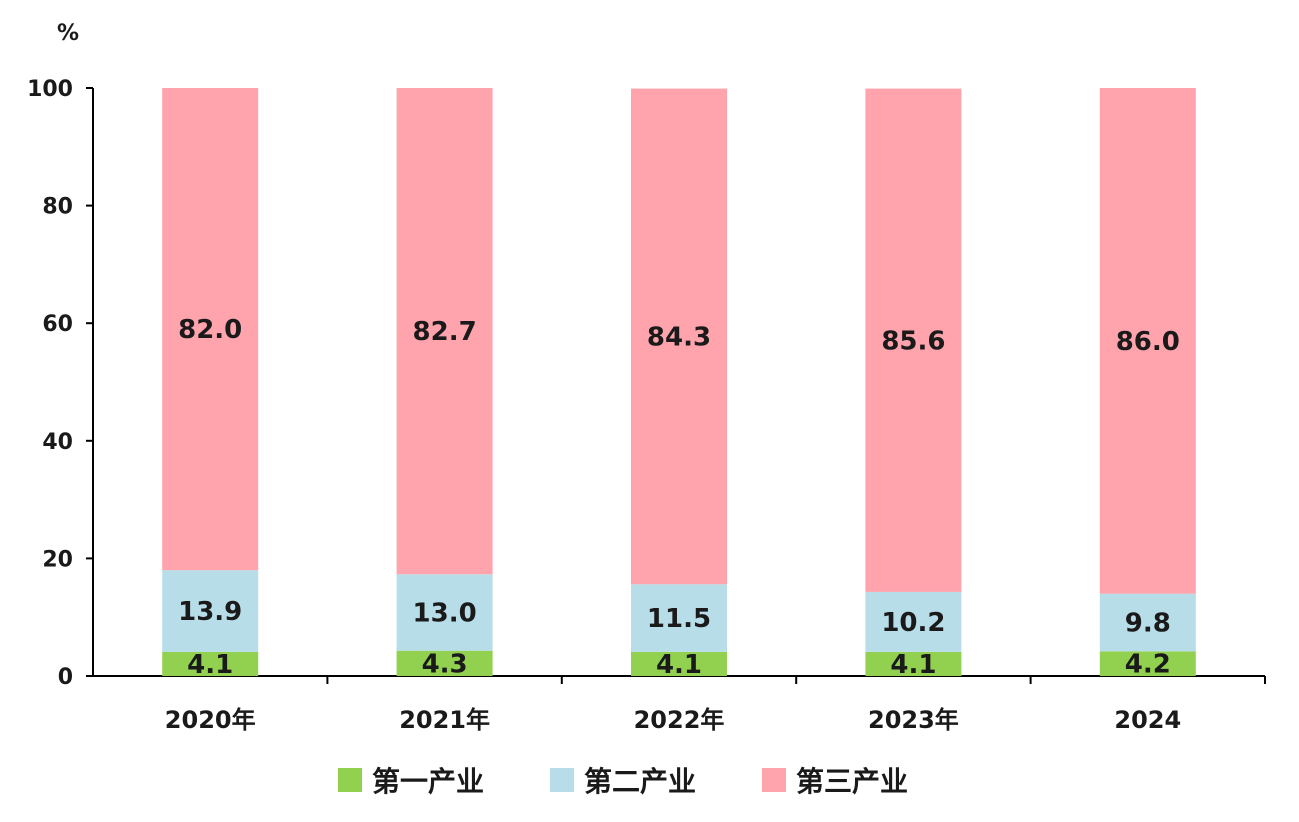  Describe the element at coordinates (57, 207) in the screenshot. I see `y-tick-label: 80` at that location.